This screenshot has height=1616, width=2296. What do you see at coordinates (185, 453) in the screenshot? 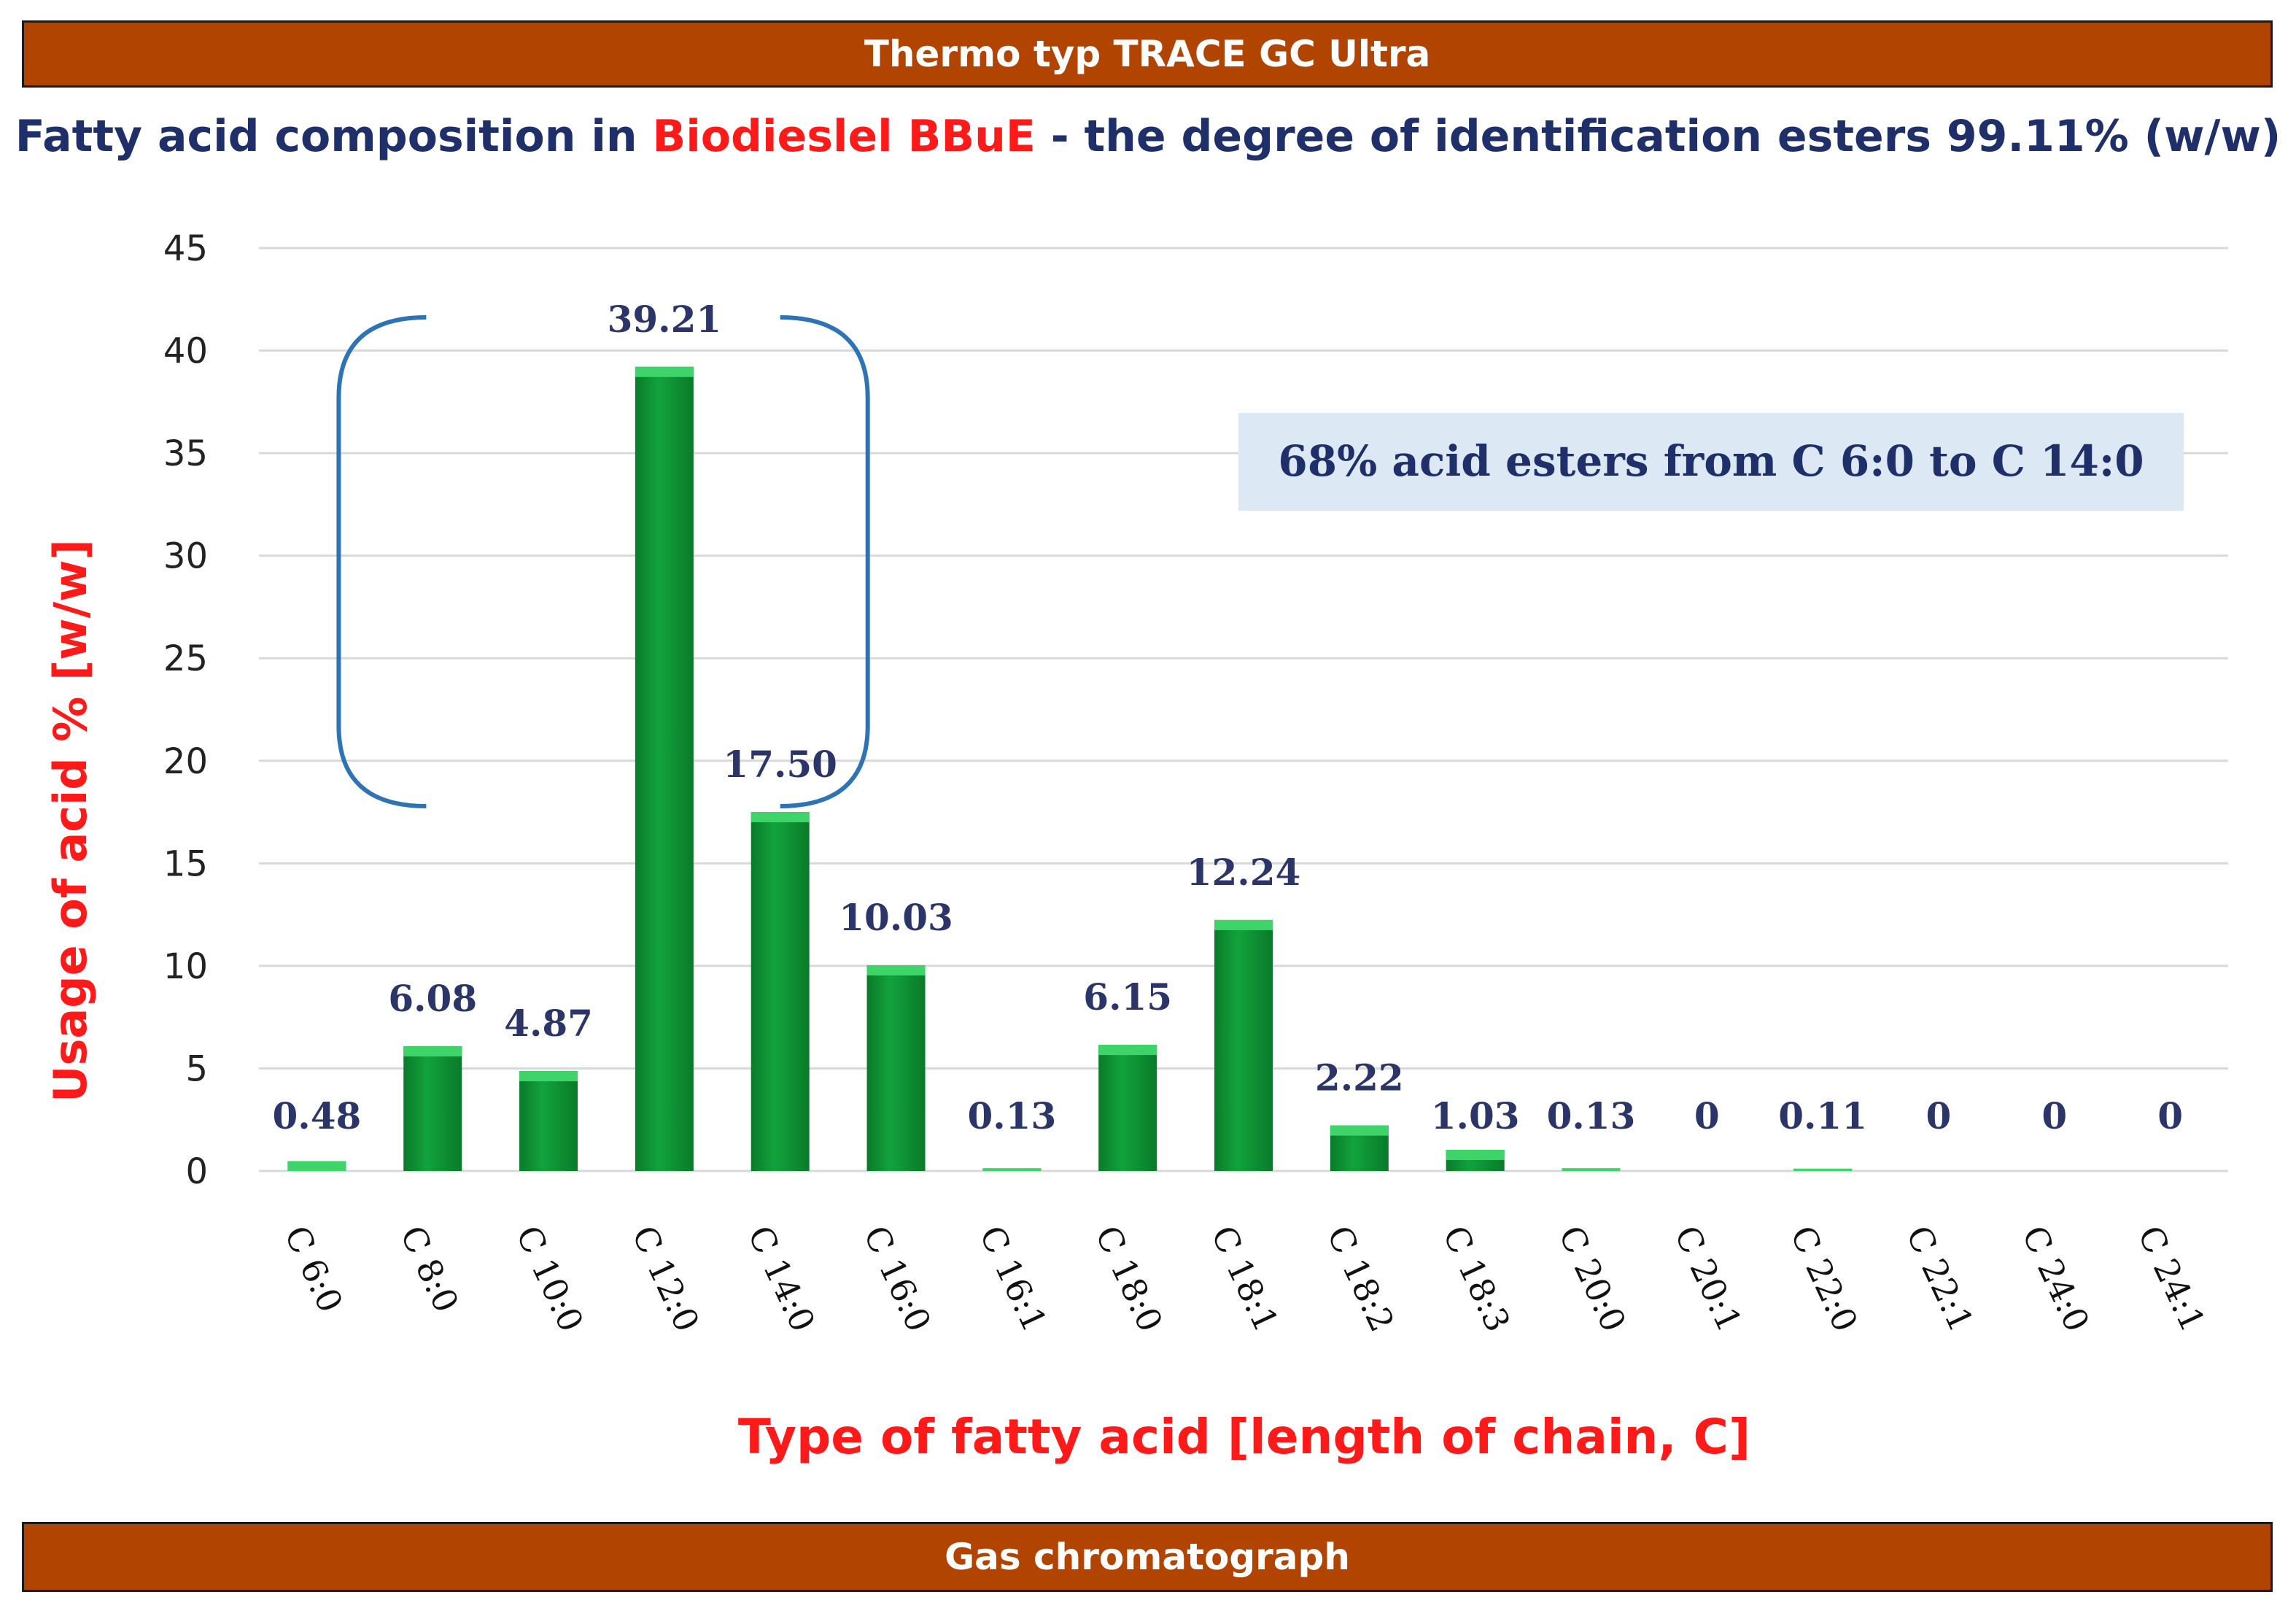
I see `y-tick-label: 35` at bounding box center [185, 453].